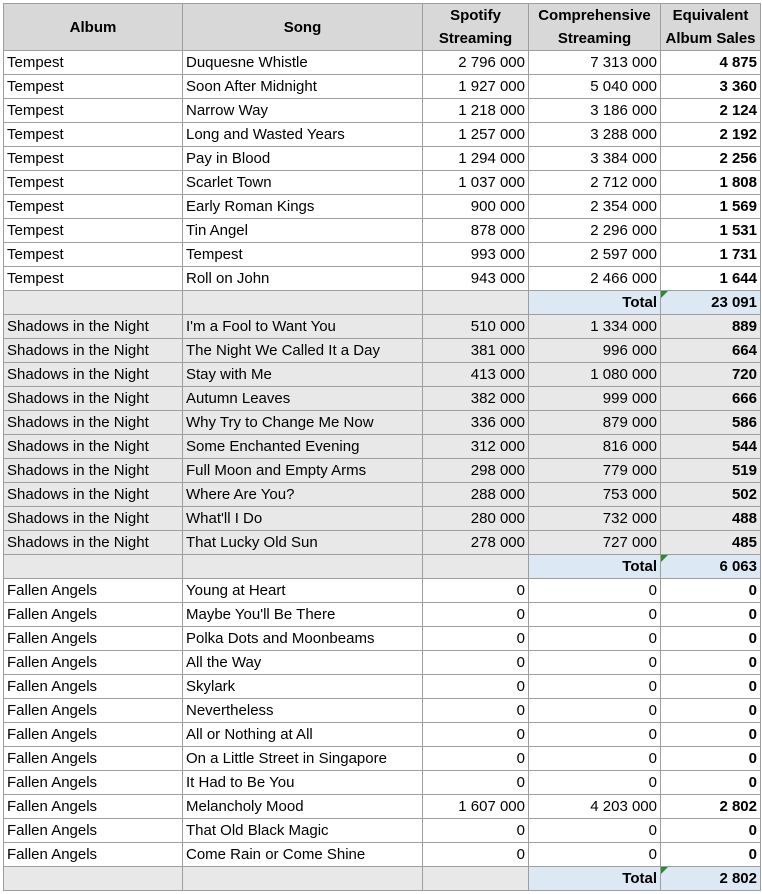 The width and height of the screenshot is (762, 894). What do you see at coordinates (710, 158) in the screenshot?
I see `equivalent-album-sales-cell: 2 256` at bounding box center [710, 158].